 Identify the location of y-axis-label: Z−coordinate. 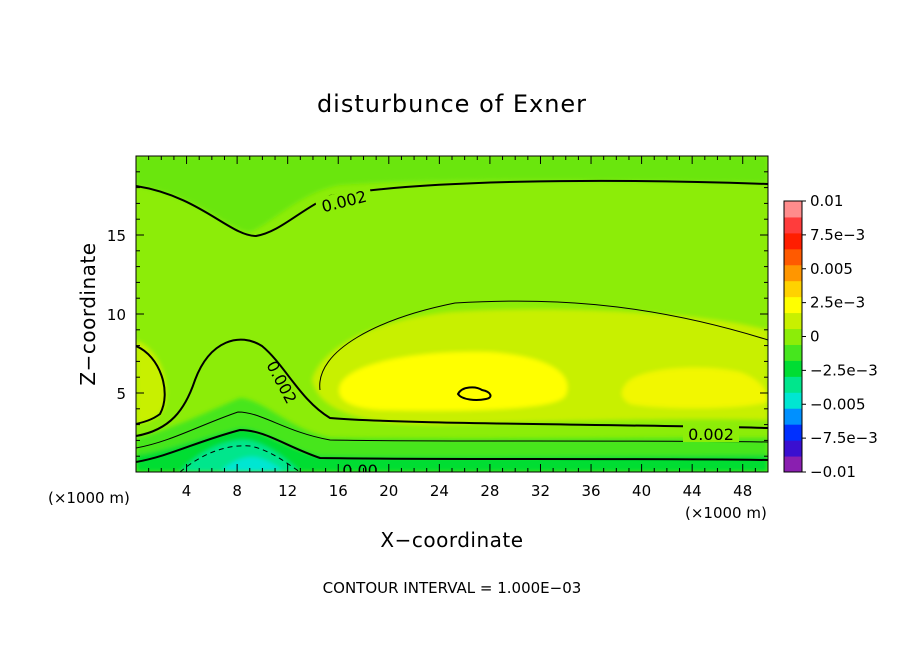
(88, 313).